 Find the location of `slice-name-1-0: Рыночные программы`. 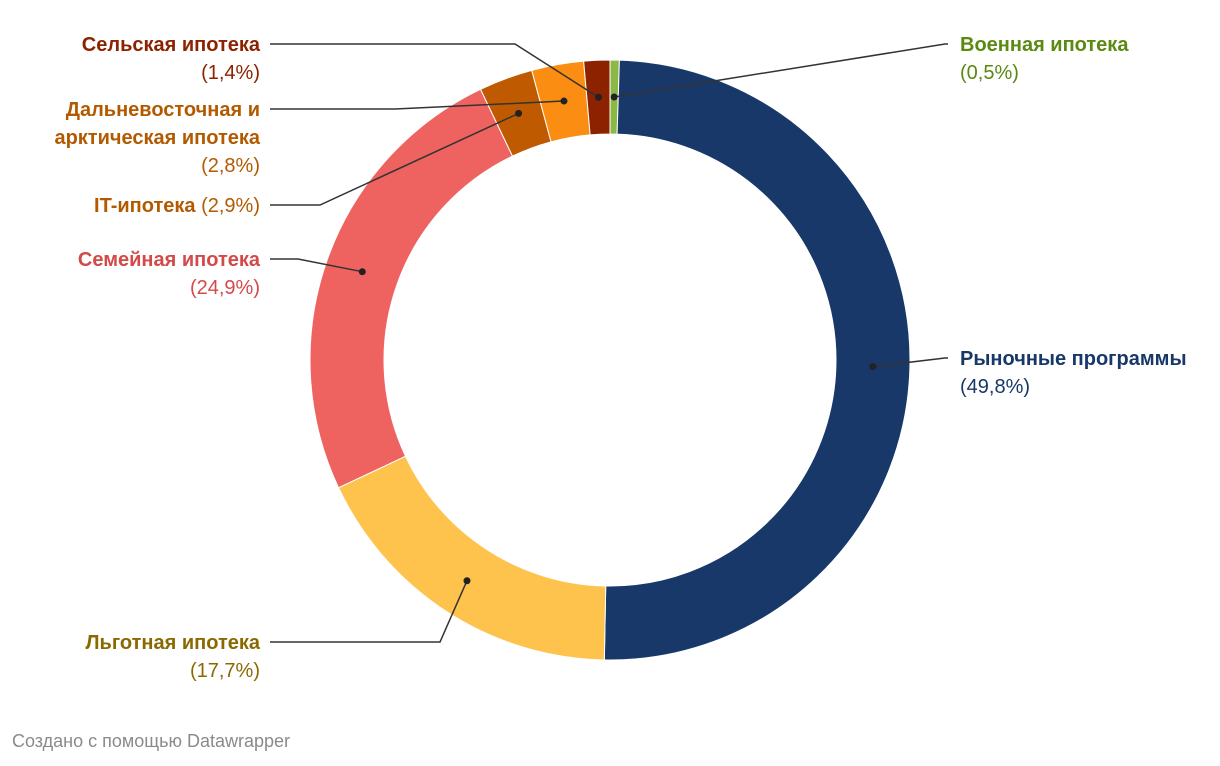

slice-name-1-0: Рыночные программы is located at coordinates (1073, 359).